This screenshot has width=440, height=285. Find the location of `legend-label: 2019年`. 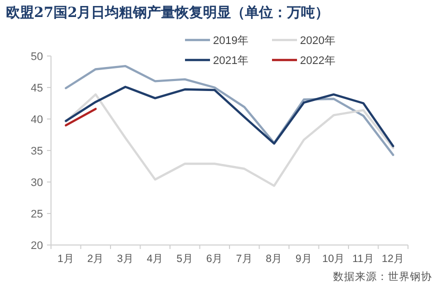

legend-label: 2019年 is located at coordinates (230, 41).